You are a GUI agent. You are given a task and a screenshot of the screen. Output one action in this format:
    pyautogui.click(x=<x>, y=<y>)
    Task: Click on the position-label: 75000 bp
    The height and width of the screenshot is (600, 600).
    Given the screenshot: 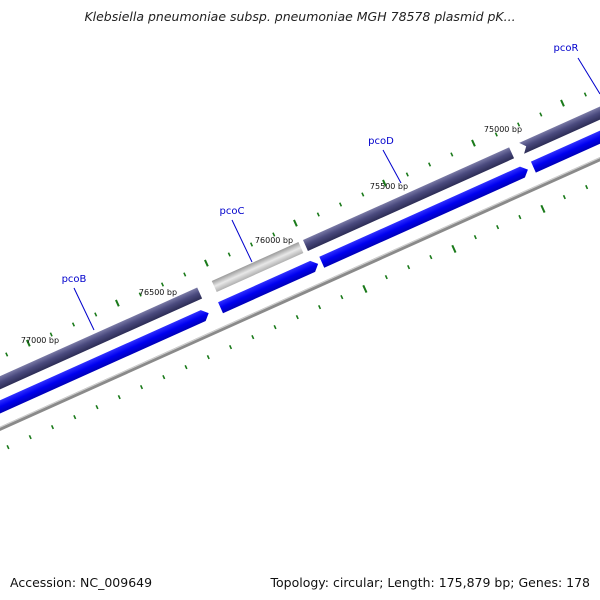 What is the action you would take?
    pyautogui.click(x=503, y=129)
    